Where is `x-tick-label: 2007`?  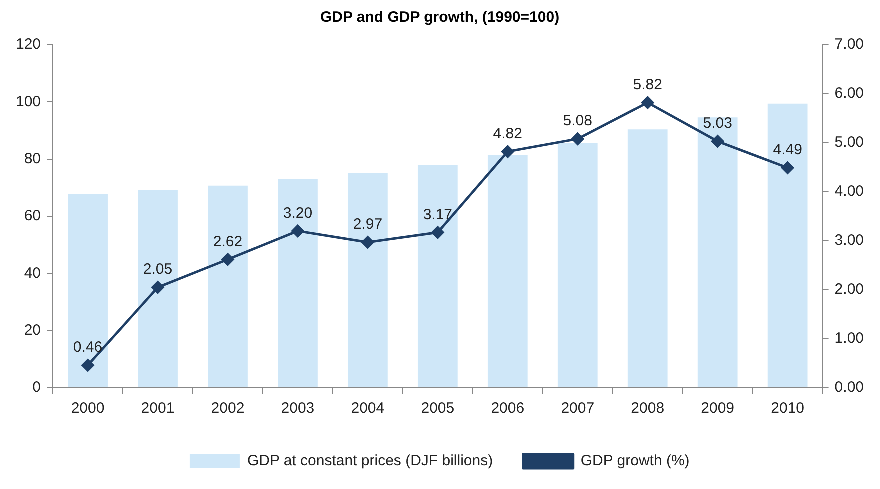 x-tick-label: 2007 is located at coordinates (578, 409).